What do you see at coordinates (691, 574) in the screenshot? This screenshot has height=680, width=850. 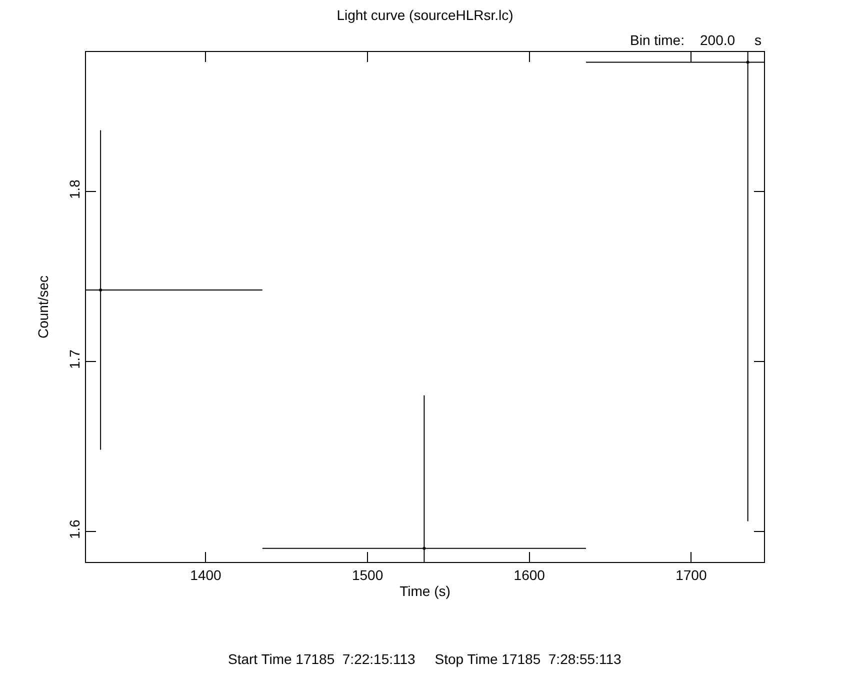 I see `x-tick-label: 1700` at bounding box center [691, 574].